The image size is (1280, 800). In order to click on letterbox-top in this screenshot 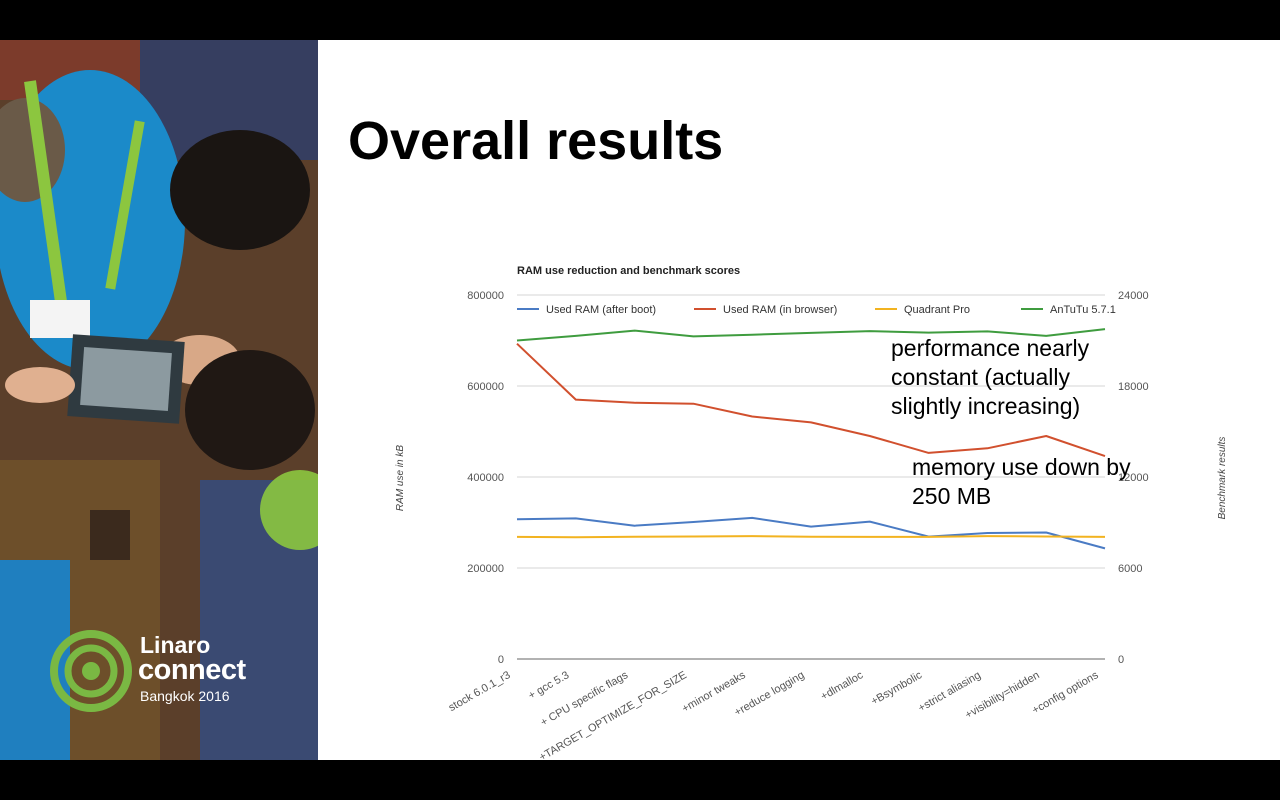, I will do `click(640, 20)`.